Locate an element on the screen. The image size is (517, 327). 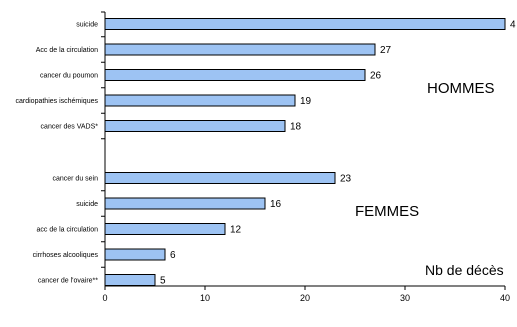
category-label: cirrhoses alcooliques is located at coordinates (66, 255).